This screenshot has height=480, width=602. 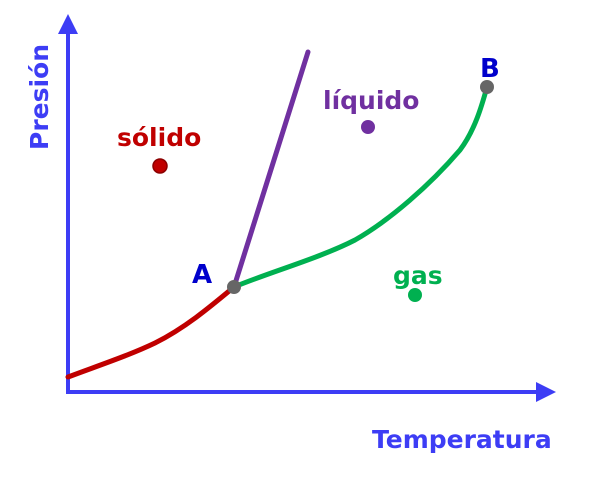 What do you see at coordinates (415, 295) in the screenshot?
I see `gas-region-dot` at bounding box center [415, 295].